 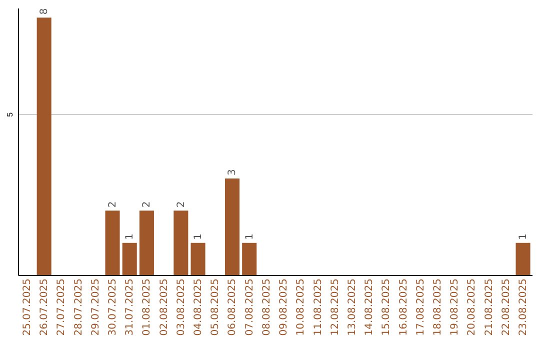 What do you see at coordinates (250, 307) in the screenshot?
I see `x-tick-label: 07.08.2025` at bounding box center [250, 307].